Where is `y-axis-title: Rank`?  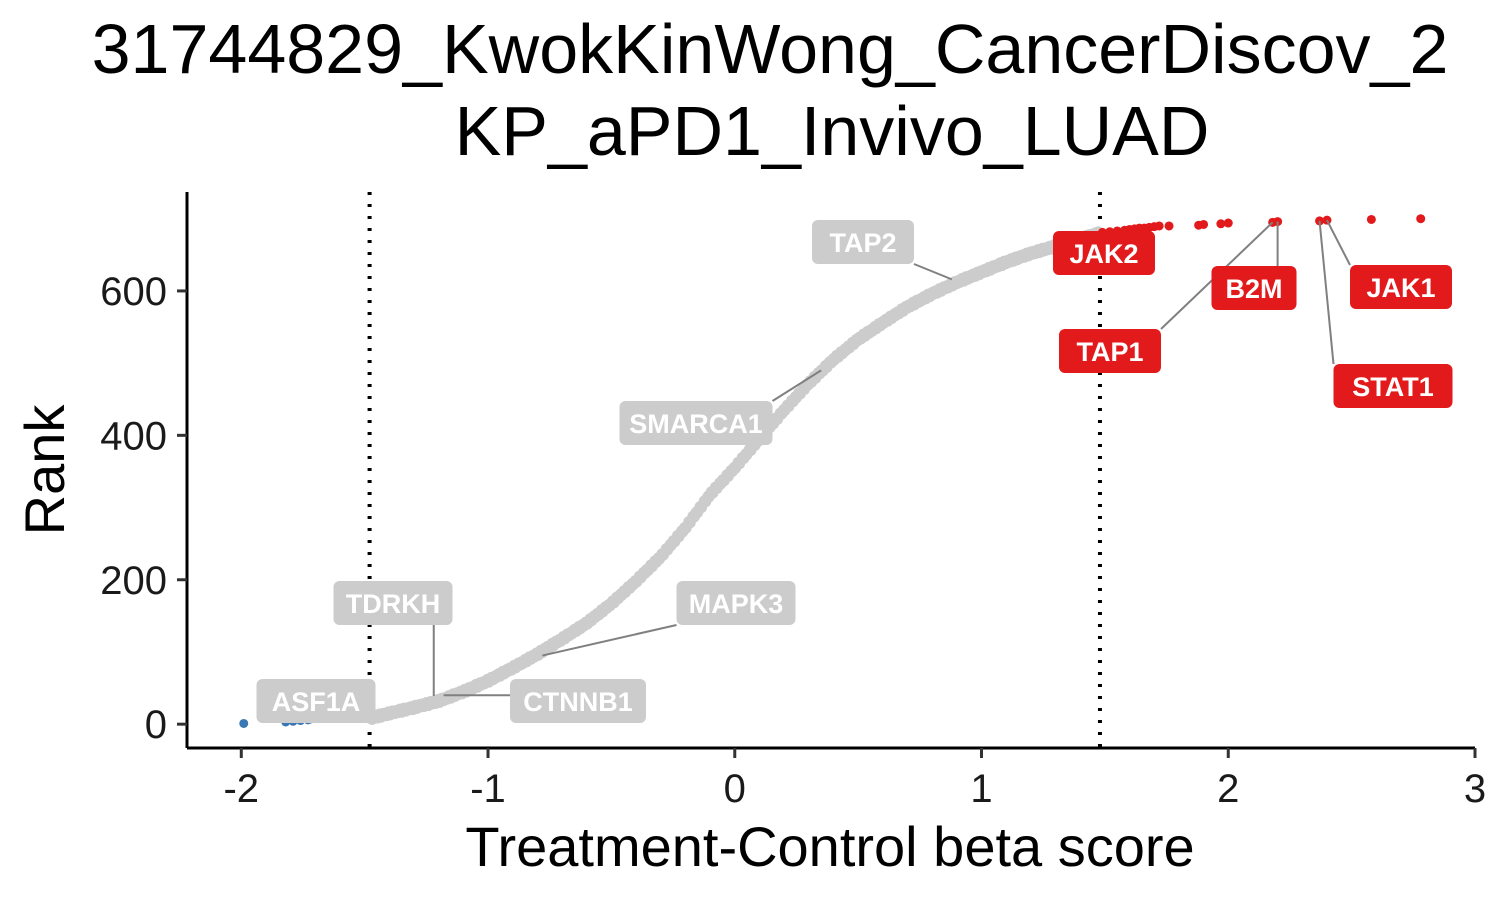
y-axis-title: Rank is located at coordinates (44, 470).